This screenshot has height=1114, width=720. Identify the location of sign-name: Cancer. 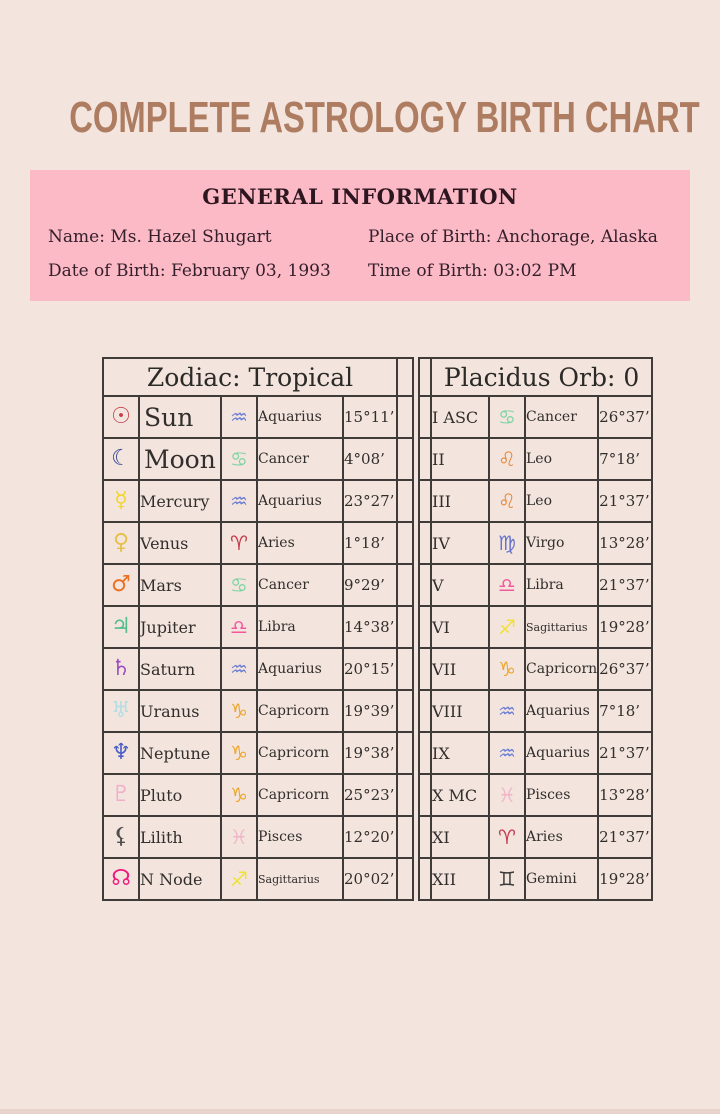
(300, 459).